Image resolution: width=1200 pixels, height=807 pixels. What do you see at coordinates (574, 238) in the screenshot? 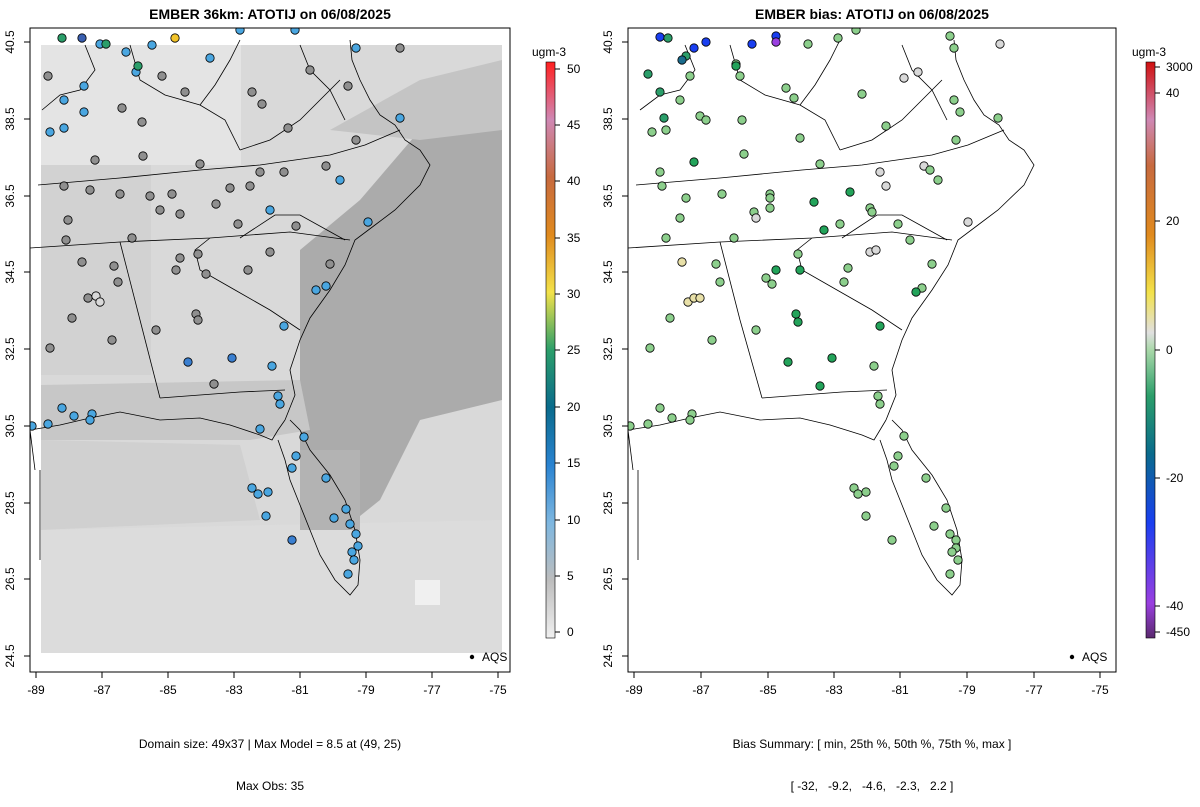
I see `colorbar-tick: 35` at bounding box center [574, 238].